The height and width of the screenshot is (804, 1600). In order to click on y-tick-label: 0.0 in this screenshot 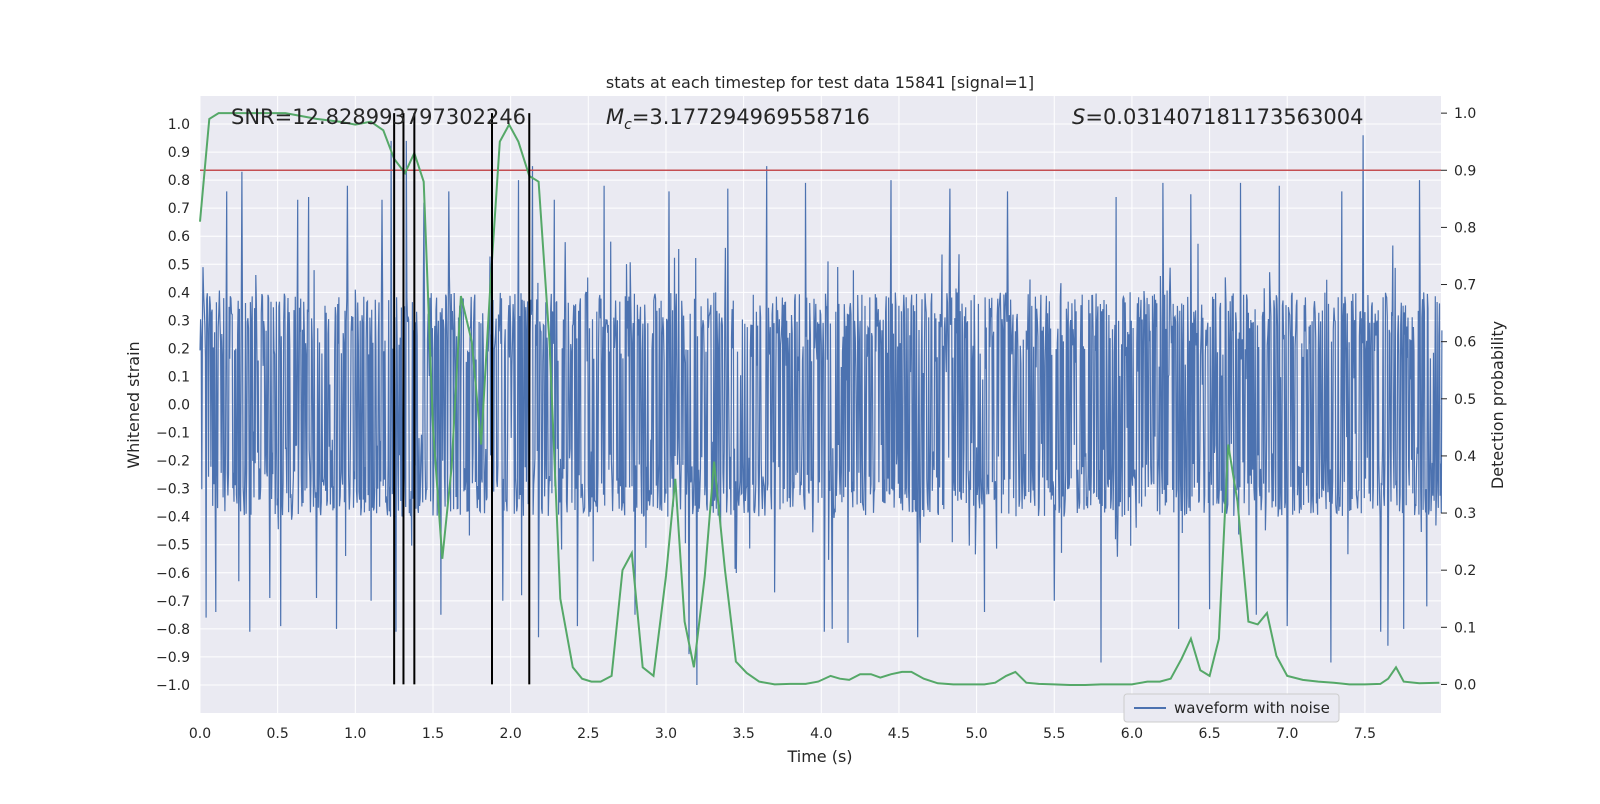, I will do `click(179, 406)`.